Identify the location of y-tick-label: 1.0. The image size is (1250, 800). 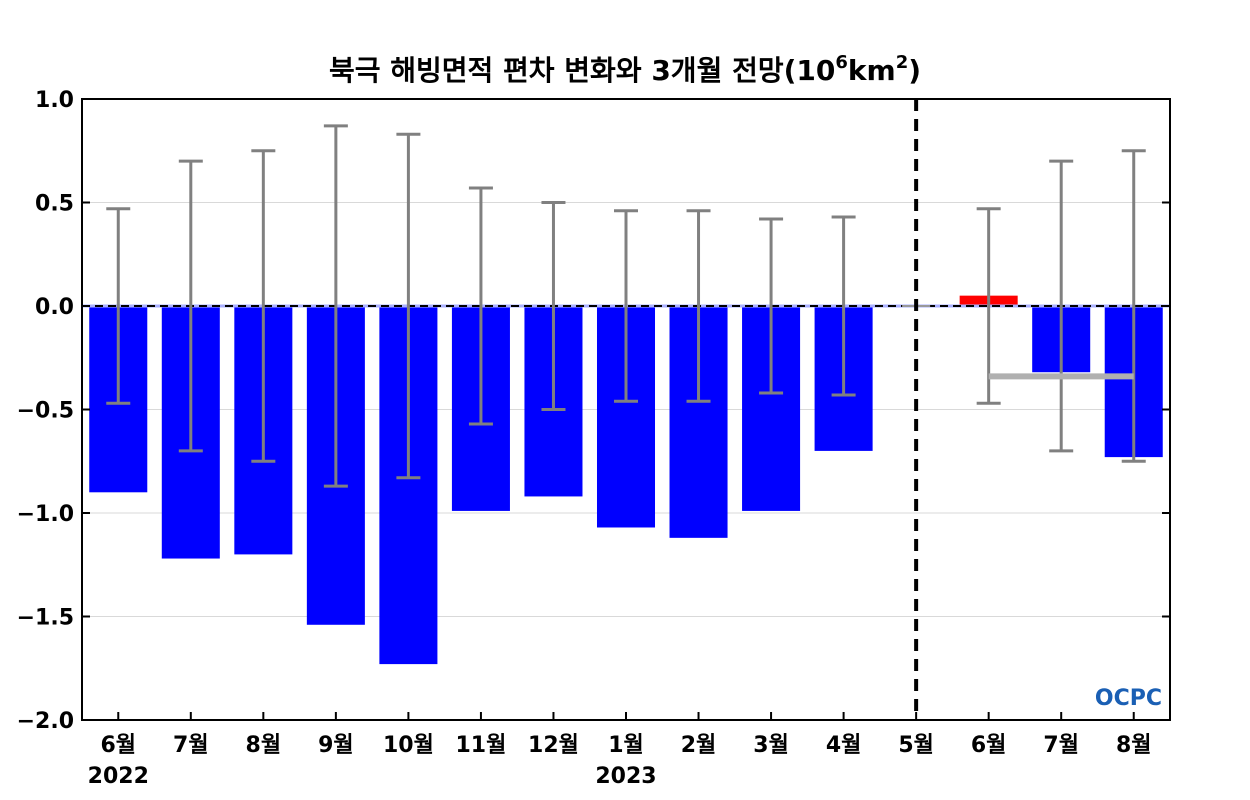
(54, 100).